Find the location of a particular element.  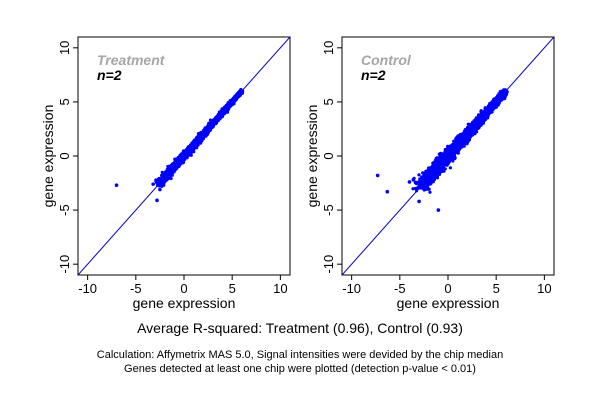

panel-0-title: Treatment is located at coordinates (131, 60).